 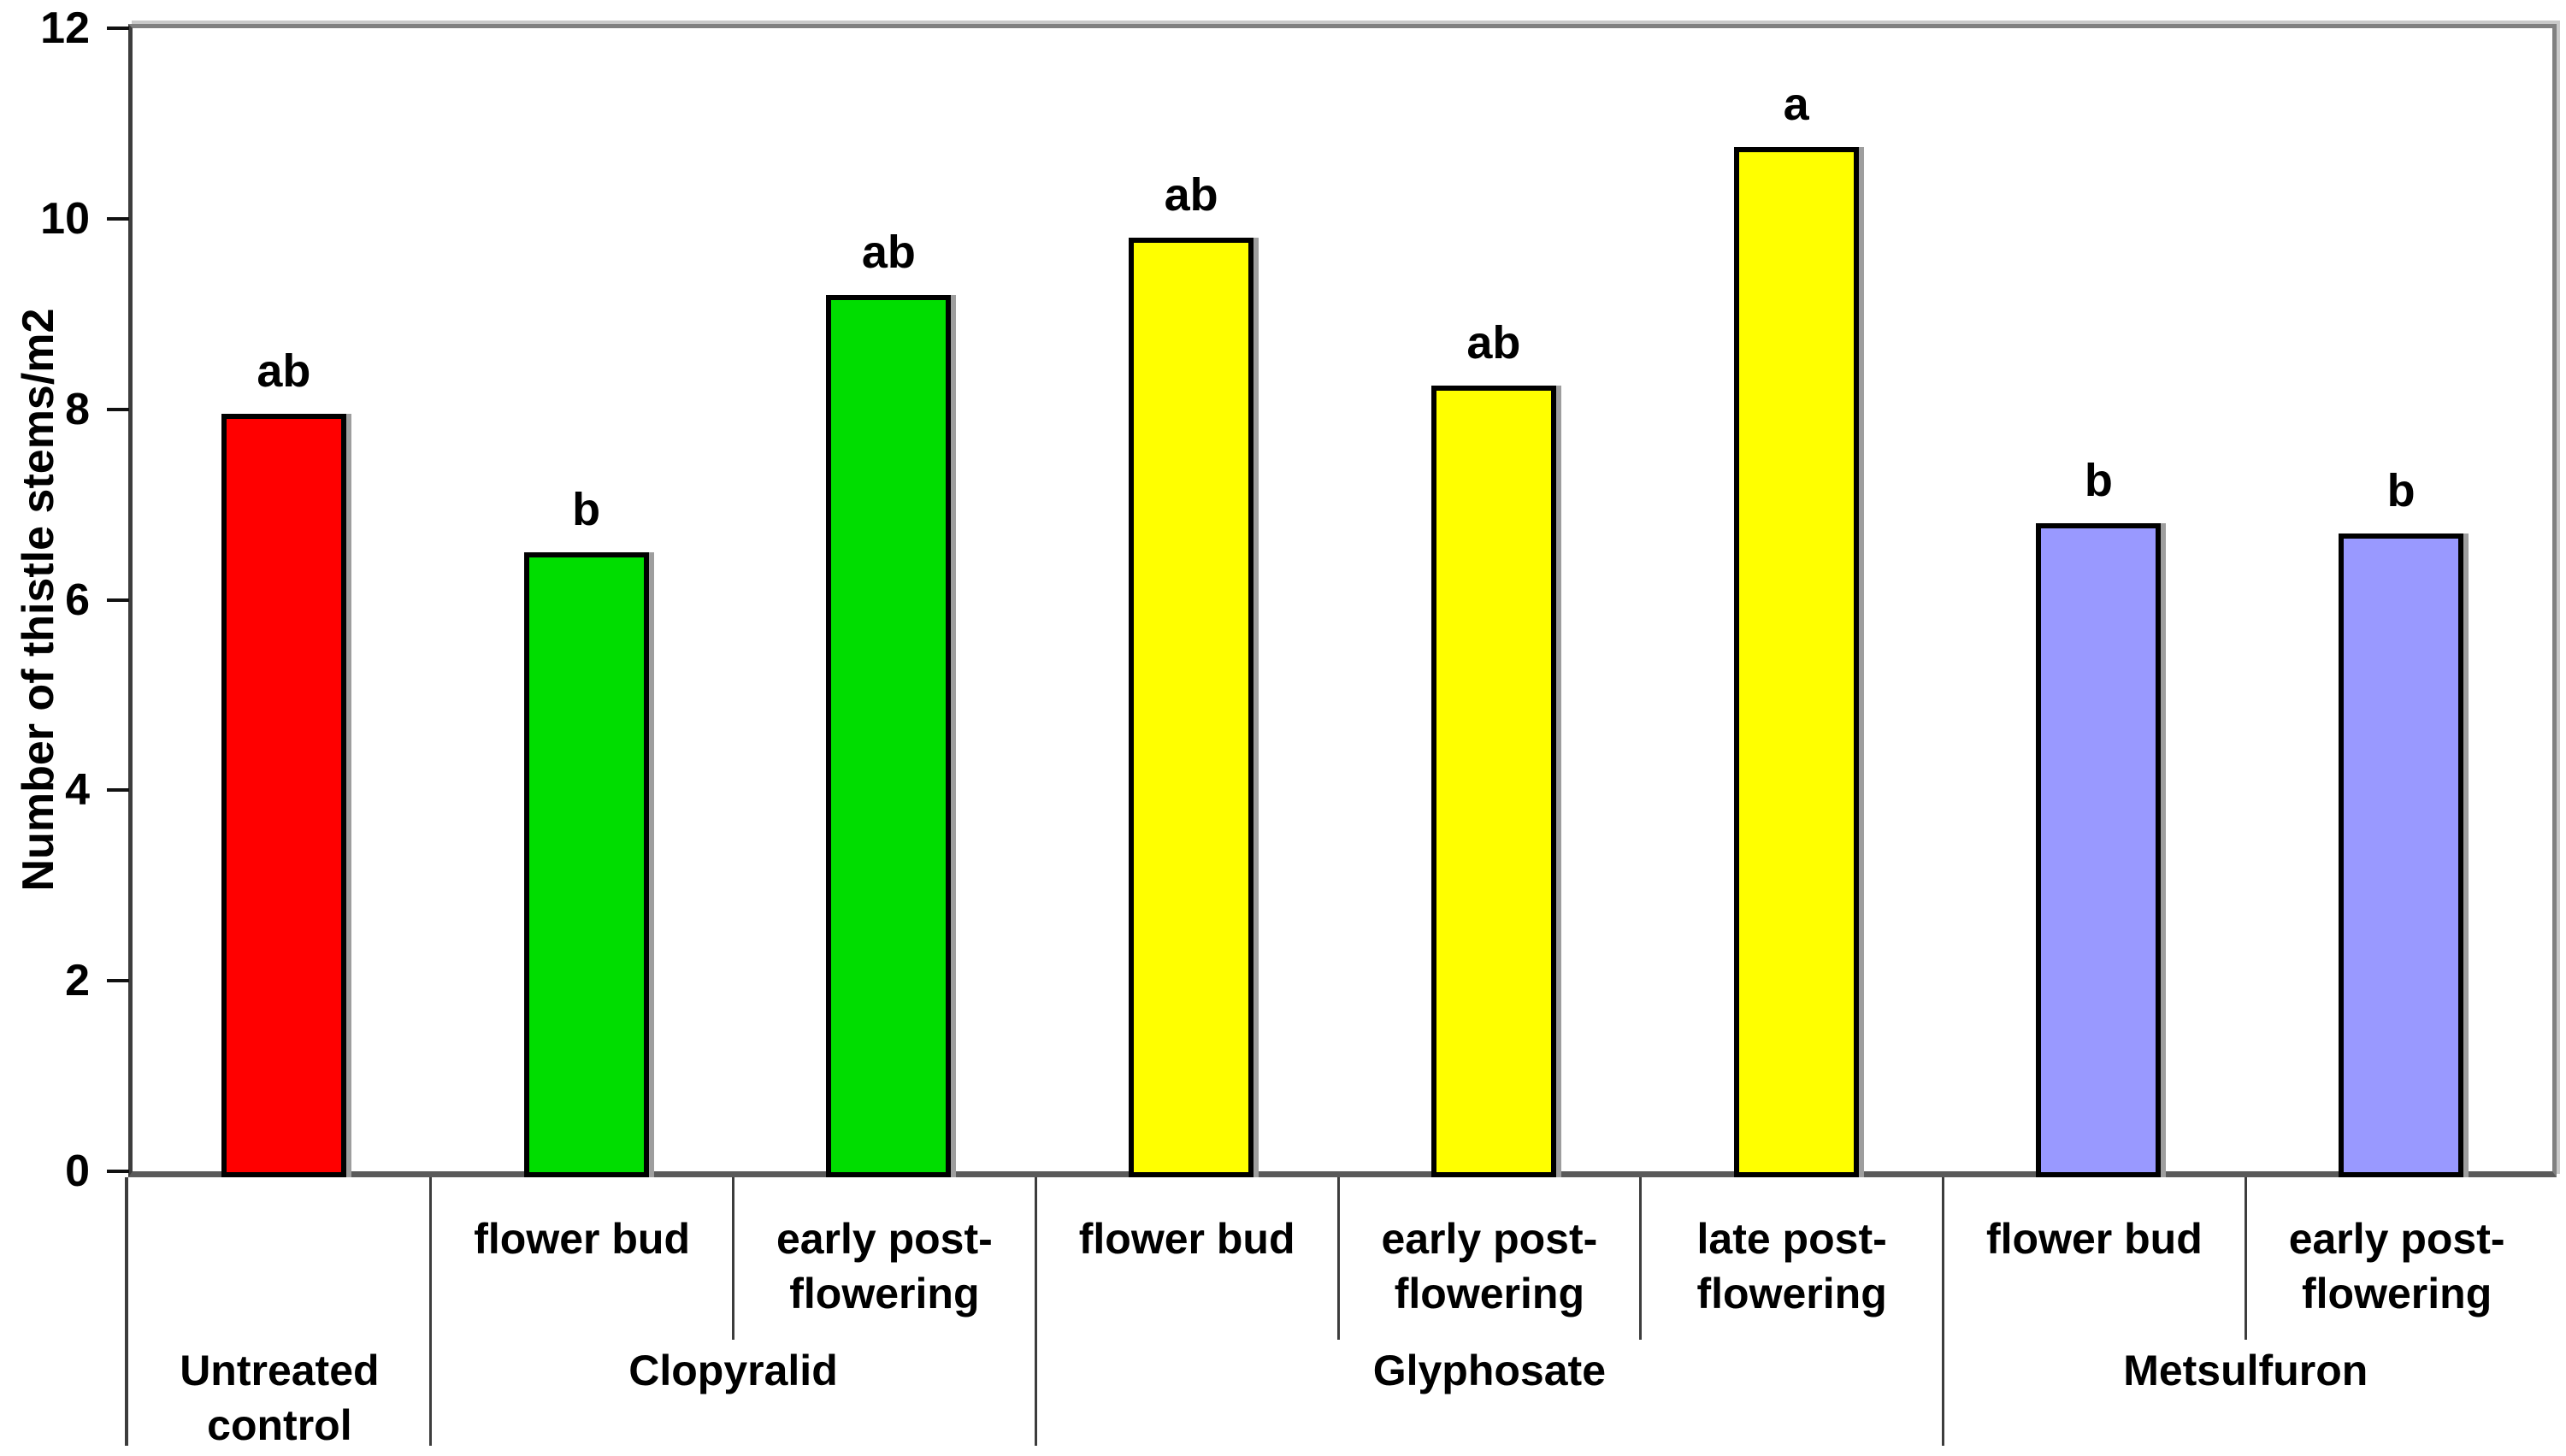 What do you see at coordinates (126, 1312) in the screenshot?
I see `axis-bottom-line` at bounding box center [126, 1312].